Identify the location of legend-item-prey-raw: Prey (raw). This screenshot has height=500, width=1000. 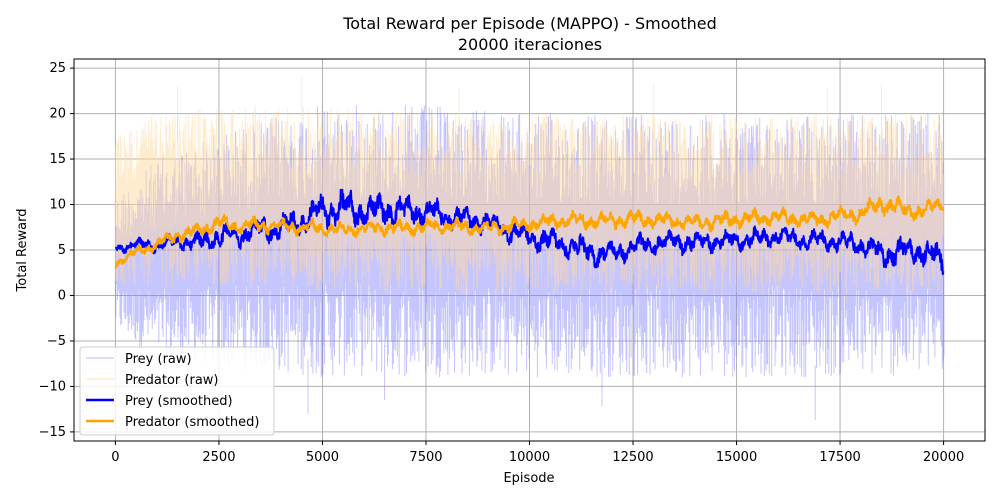
(139, 359).